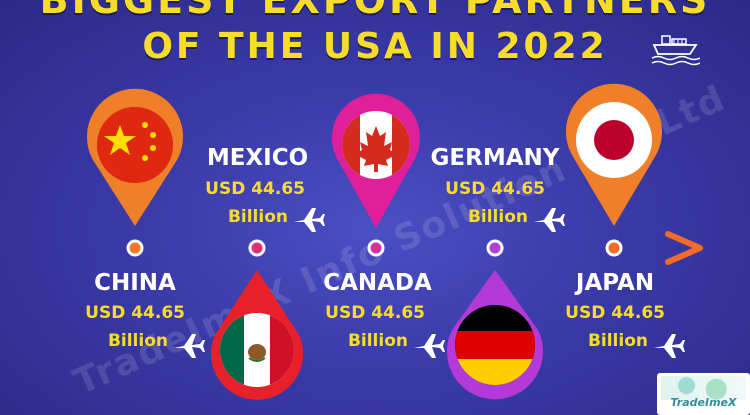 This screenshot has height=415, width=750. Describe the element at coordinates (137, 341) in the screenshot. I see `country-value-china-line2: Billion` at that location.